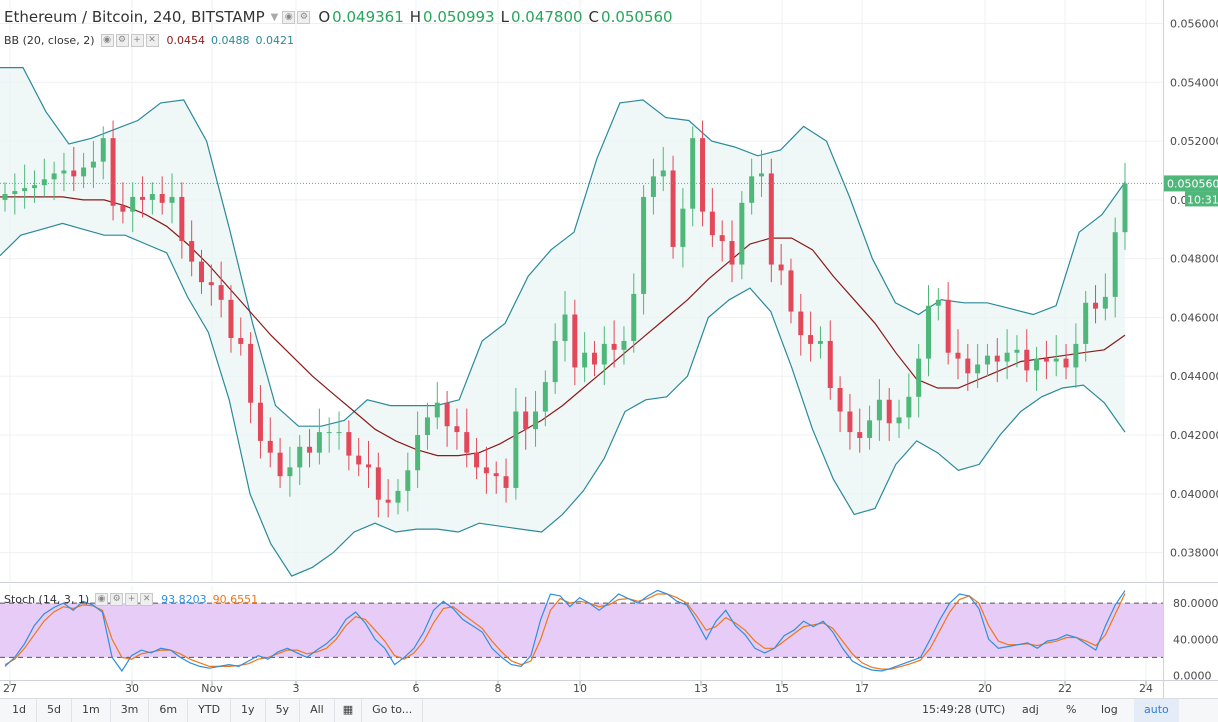 The height and width of the screenshot is (722, 1218). Describe the element at coordinates (91, 710) in the screenshot. I see `range-1m-button: 1m` at that location.